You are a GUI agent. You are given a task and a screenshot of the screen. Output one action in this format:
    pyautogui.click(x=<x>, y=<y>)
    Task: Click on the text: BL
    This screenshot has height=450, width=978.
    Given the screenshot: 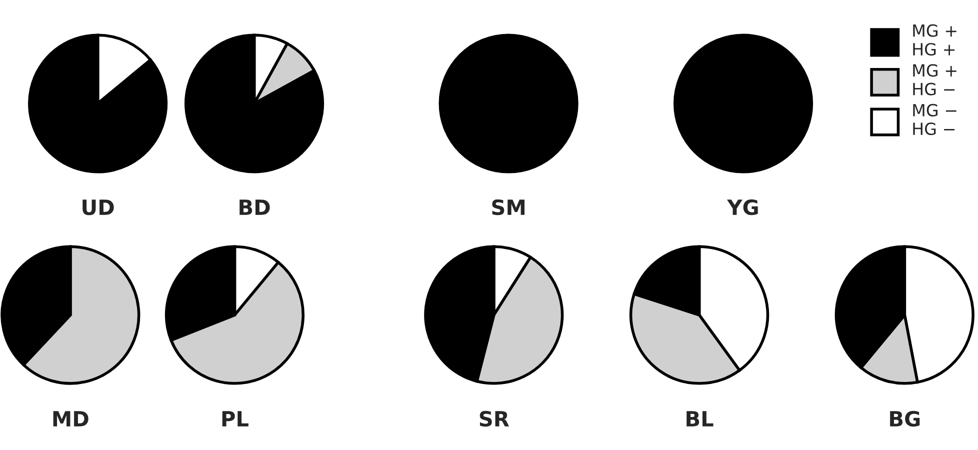 What is the action you would take?
    pyautogui.click(x=700, y=418)
    